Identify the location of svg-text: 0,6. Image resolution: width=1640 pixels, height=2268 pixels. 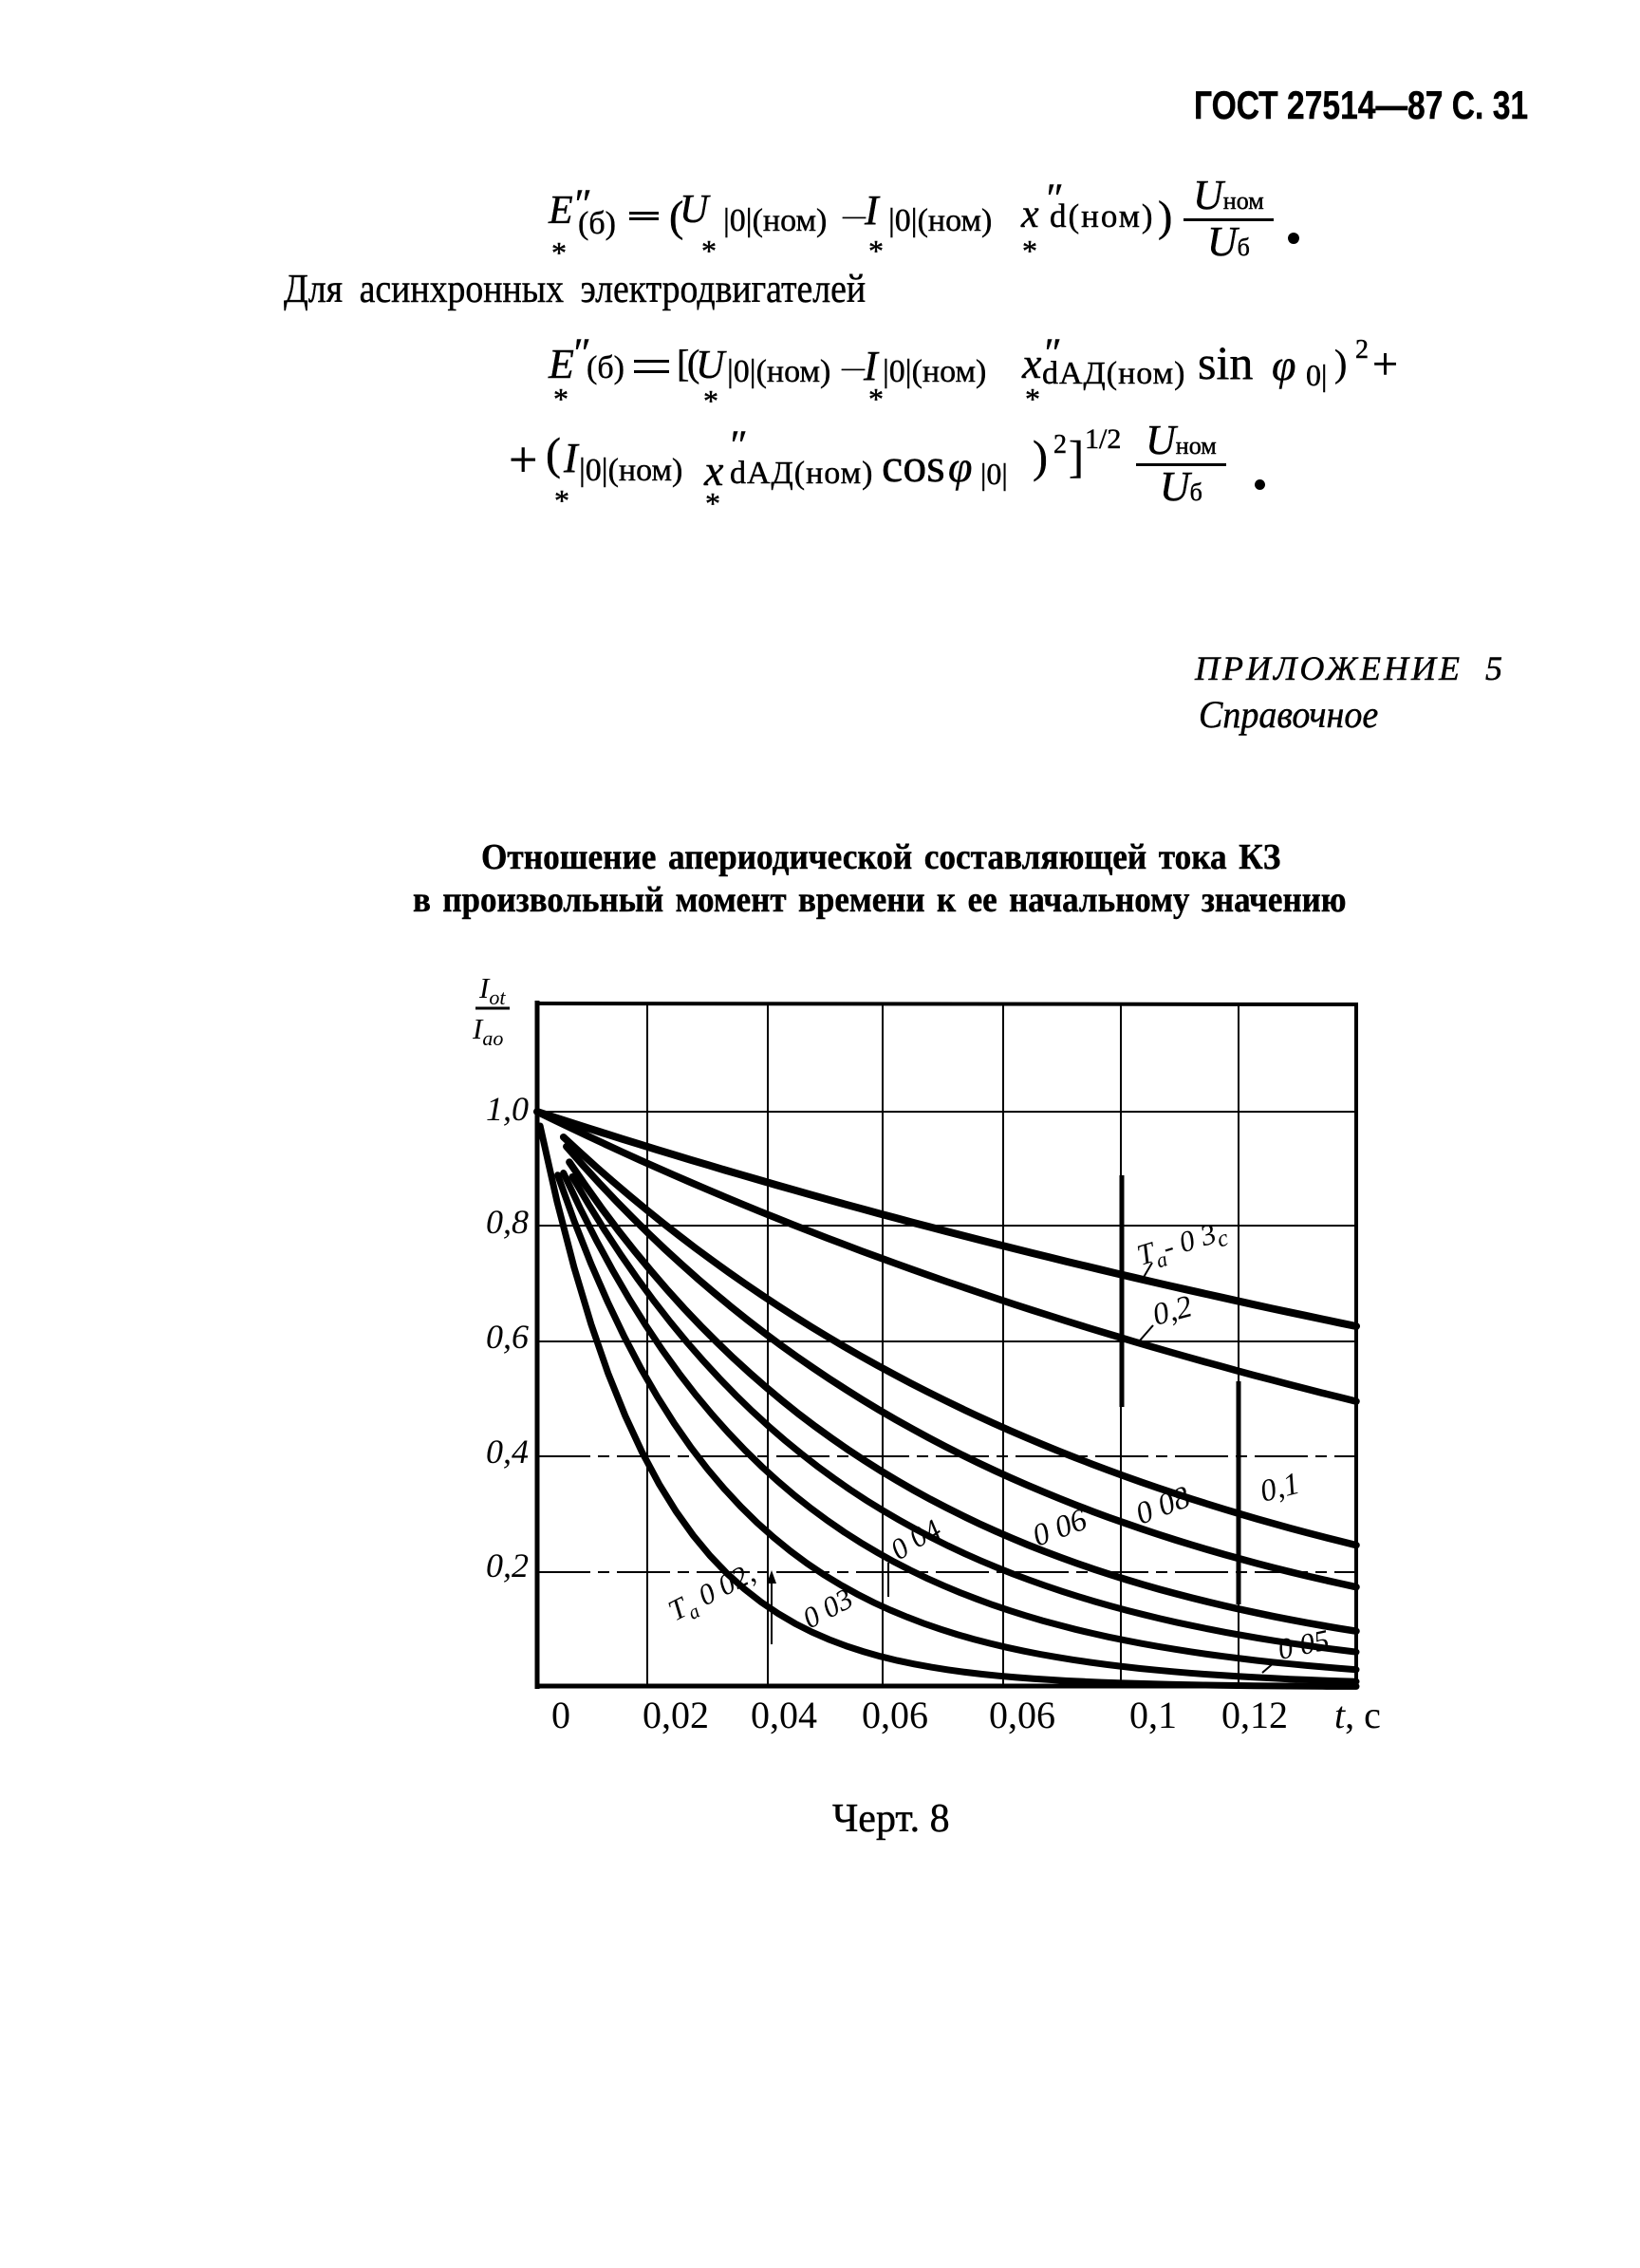
(507, 1337).